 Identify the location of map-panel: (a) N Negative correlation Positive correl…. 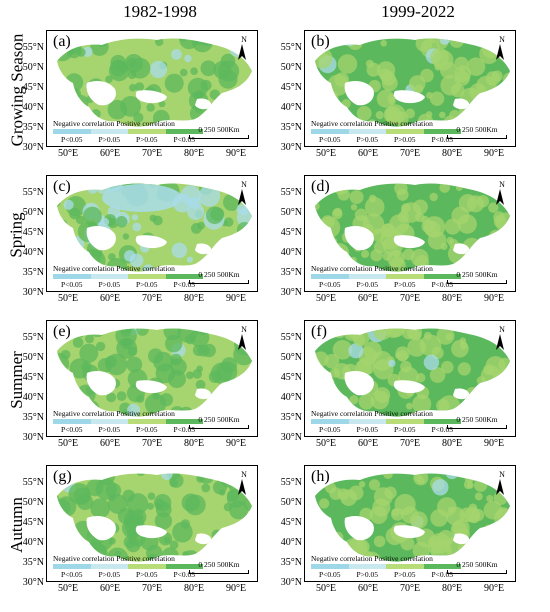
(152, 99).